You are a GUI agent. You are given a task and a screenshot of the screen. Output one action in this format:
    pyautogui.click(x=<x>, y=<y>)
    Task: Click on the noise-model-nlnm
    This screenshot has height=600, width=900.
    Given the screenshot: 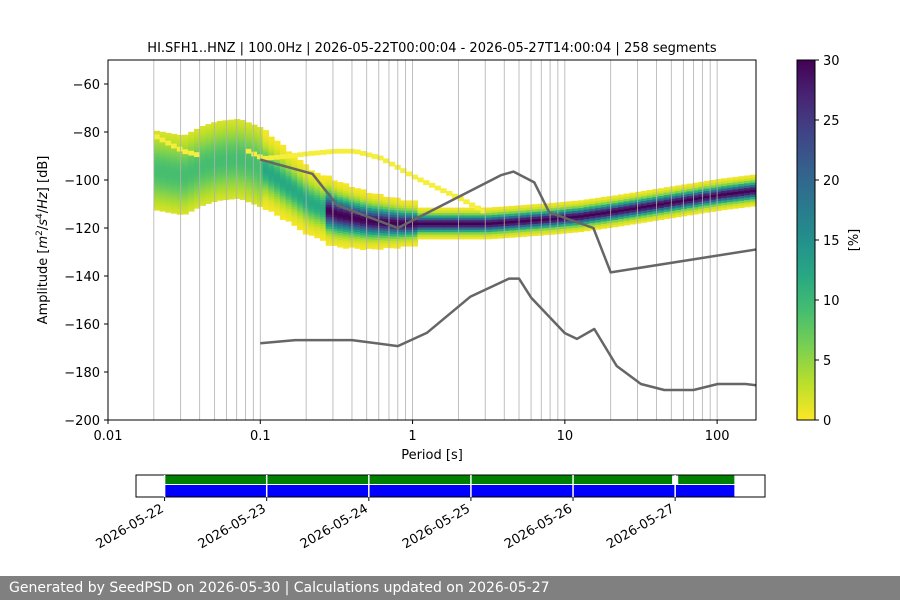 What is the action you would take?
    pyautogui.click(x=508, y=334)
    